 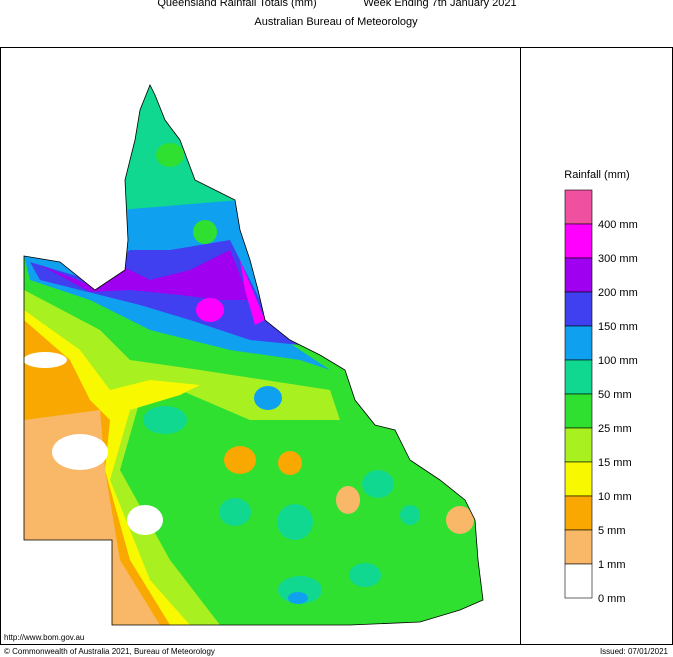 What do you see at coordinates (612, 599) in the screenshot?
I see `legend-label: 0 mm` at bounding box center [612, 599].